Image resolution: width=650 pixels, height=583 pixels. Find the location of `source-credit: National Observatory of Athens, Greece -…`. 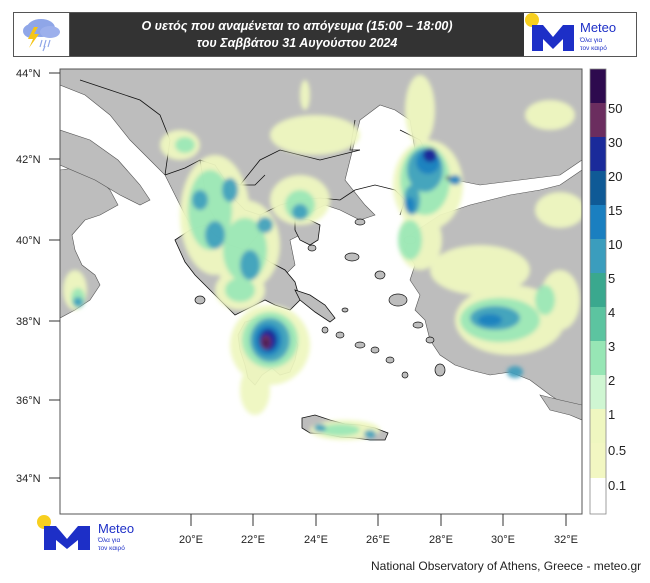

source-credit: National Observatory of Athens, Greece -… is located at coordinates (506, 566).